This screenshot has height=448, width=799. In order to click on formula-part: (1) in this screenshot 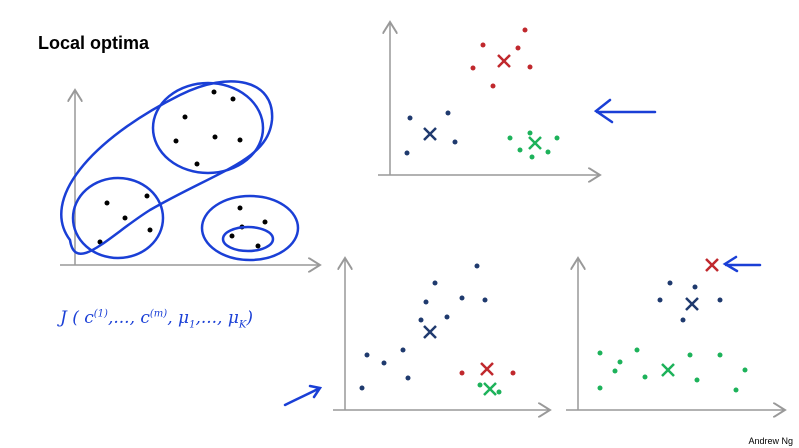, I will do `click(100, 314)`.